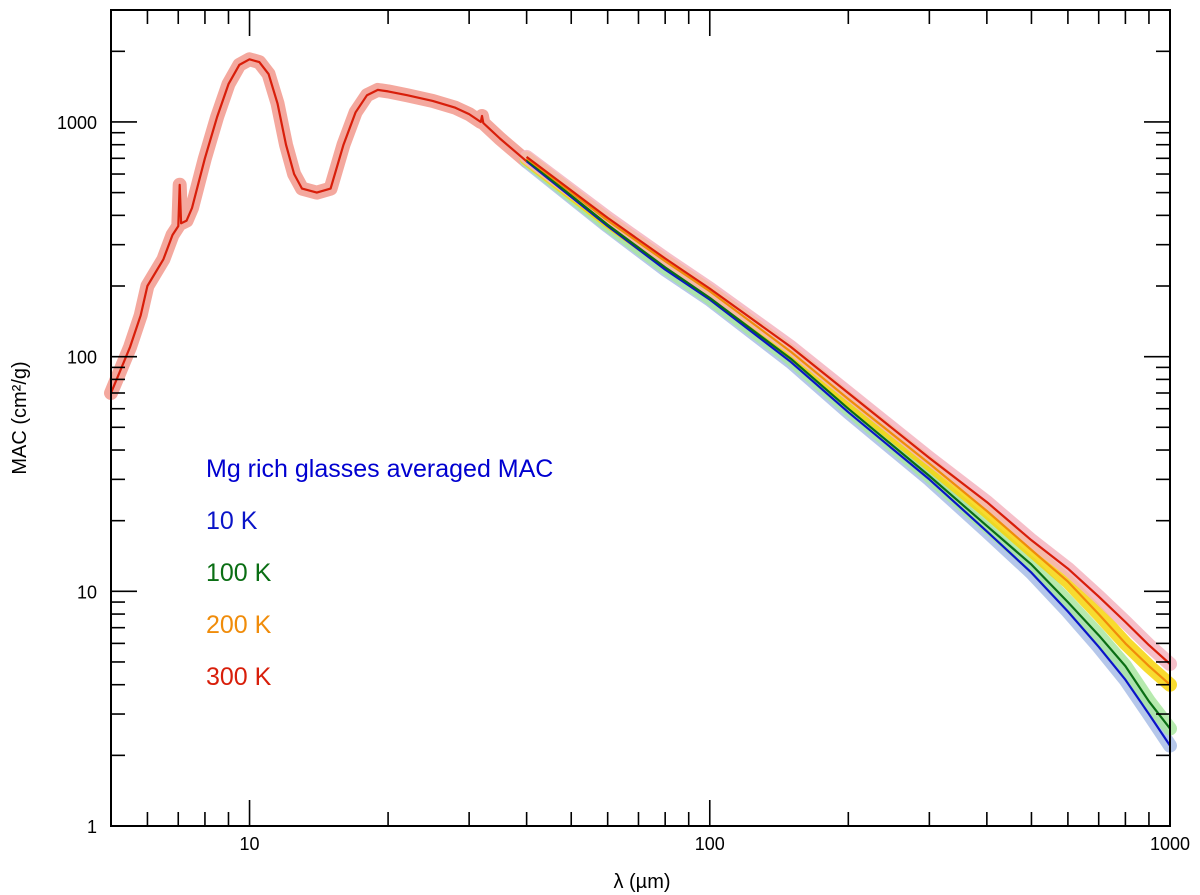  I want to click on x-tick-labels: 10 100 1000, so click(715, 844).